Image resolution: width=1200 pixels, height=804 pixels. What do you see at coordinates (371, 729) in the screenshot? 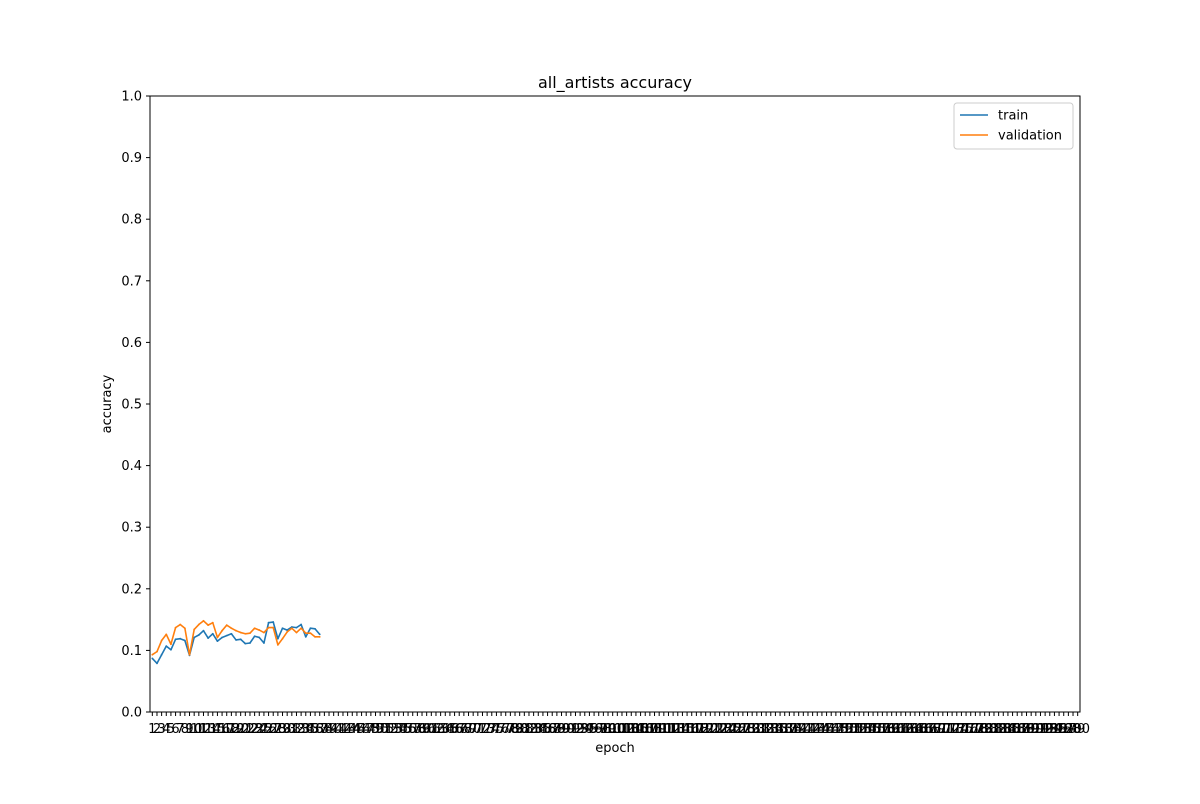
I see `x-tick-label: 48` at bounding box center [371, 729].